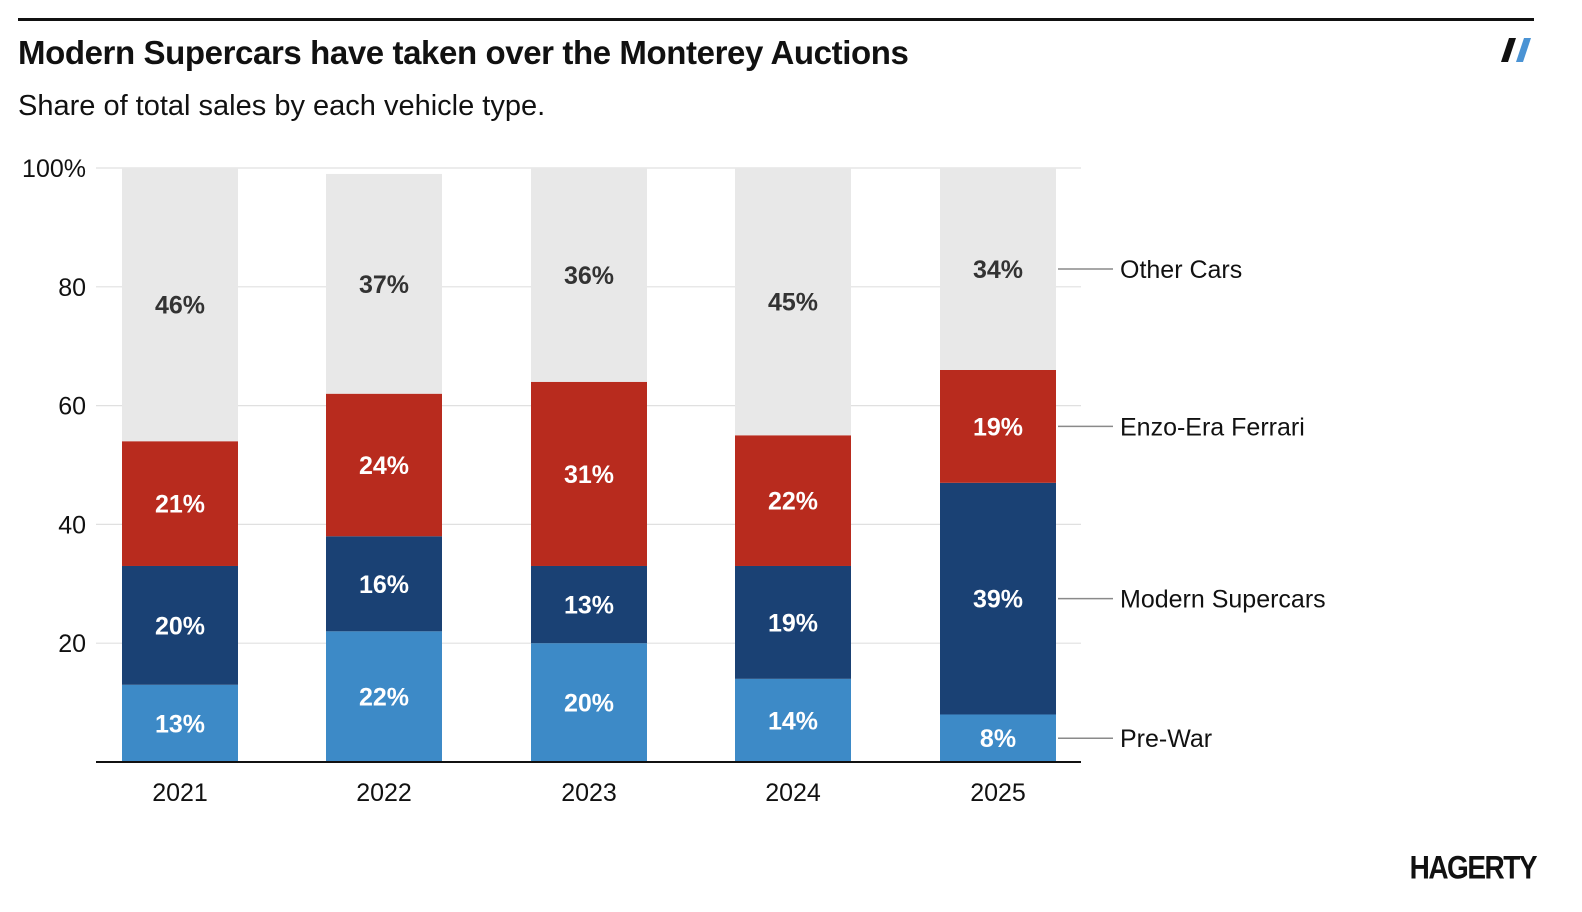 The image size is (1582, 912). I want to click on data-label: 14%, so click(793, 721).